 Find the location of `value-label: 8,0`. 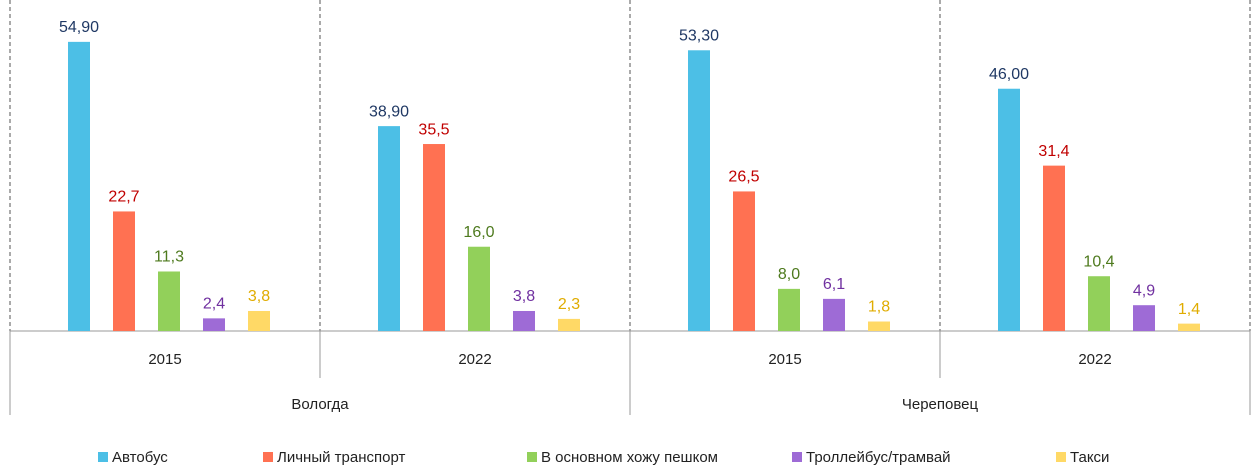

value-label: 8,0 is located at coordinates (789, 274).